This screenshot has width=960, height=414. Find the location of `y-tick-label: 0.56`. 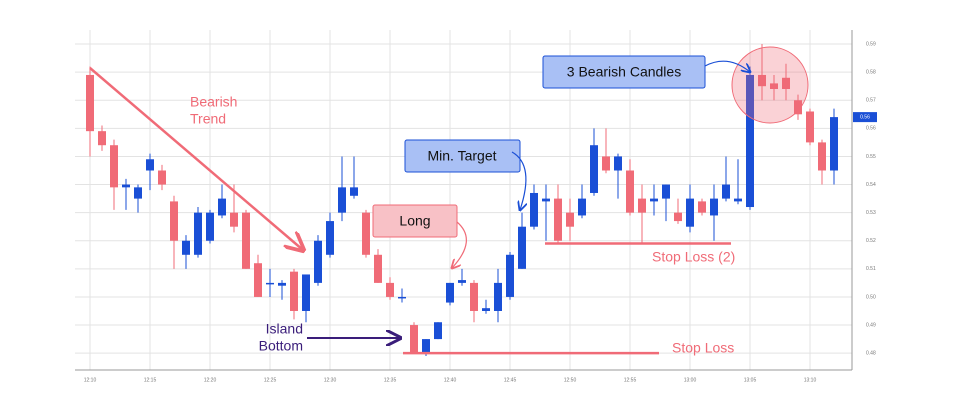

y-tick-label: 0.56 is located at coordinates (871, 129).